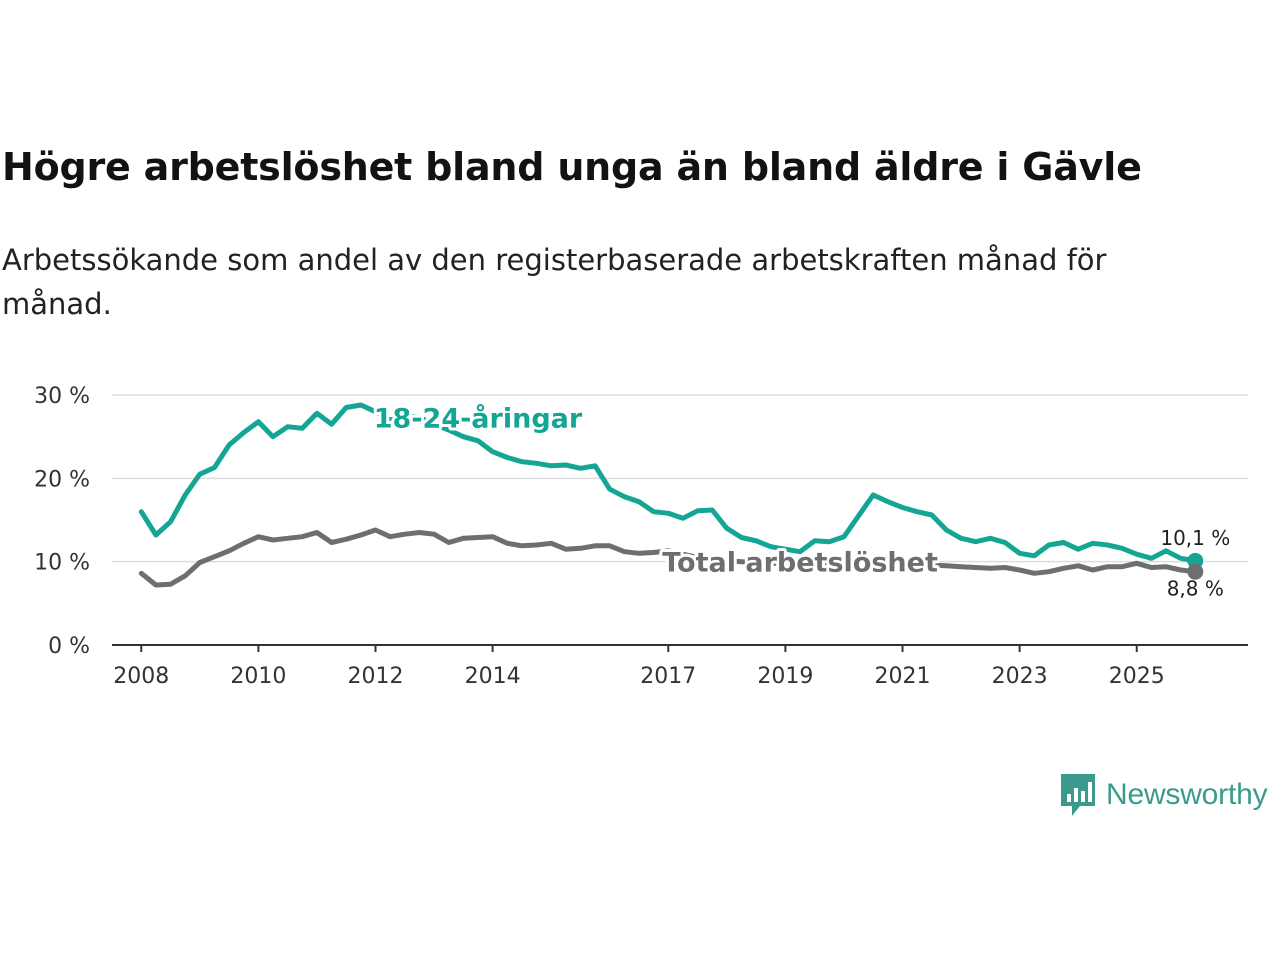 This screenshot has width=1280, height=960. What do you see at coordinates (258, 676) in the screenshot?
I see `x-tick-label: 2010` at bounding box center [258, 676].